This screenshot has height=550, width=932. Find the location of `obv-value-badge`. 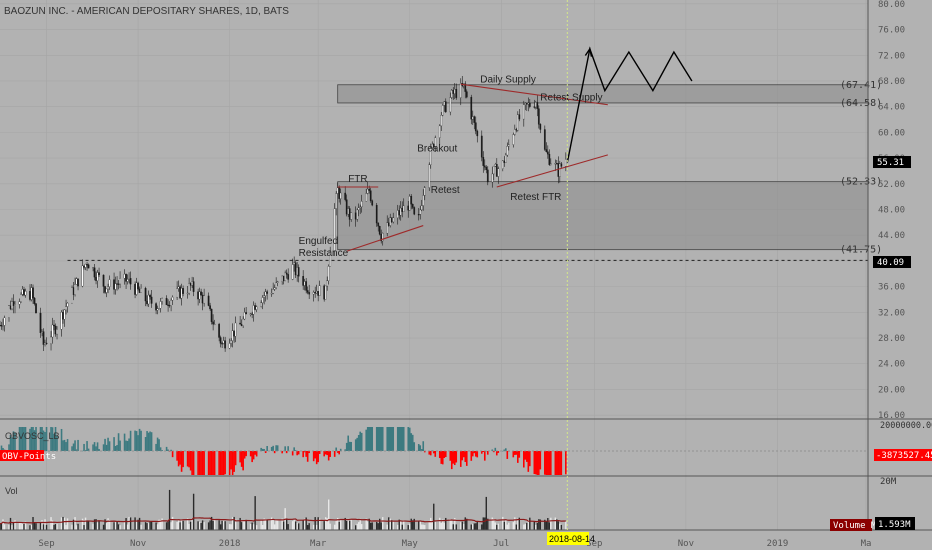

obv-value-badge is located at coordinates (903, 455).